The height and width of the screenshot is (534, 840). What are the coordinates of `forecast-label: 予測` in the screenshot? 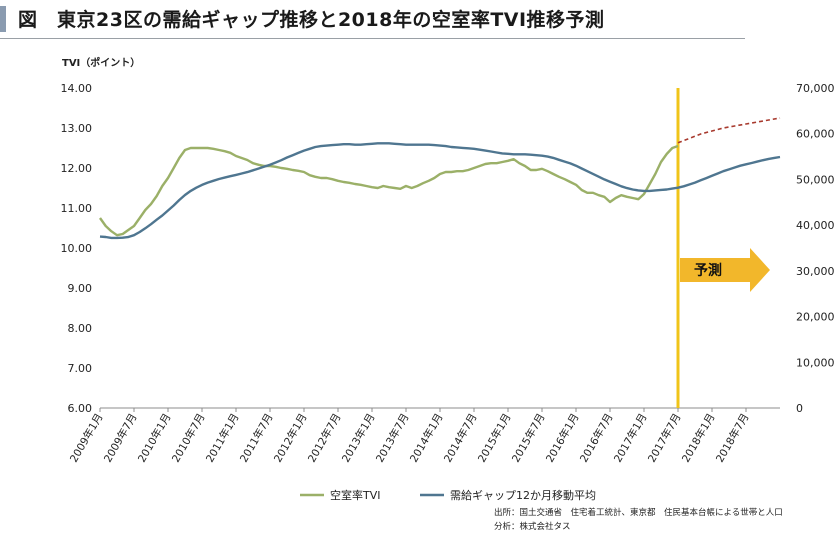 It's located at (708, 270).